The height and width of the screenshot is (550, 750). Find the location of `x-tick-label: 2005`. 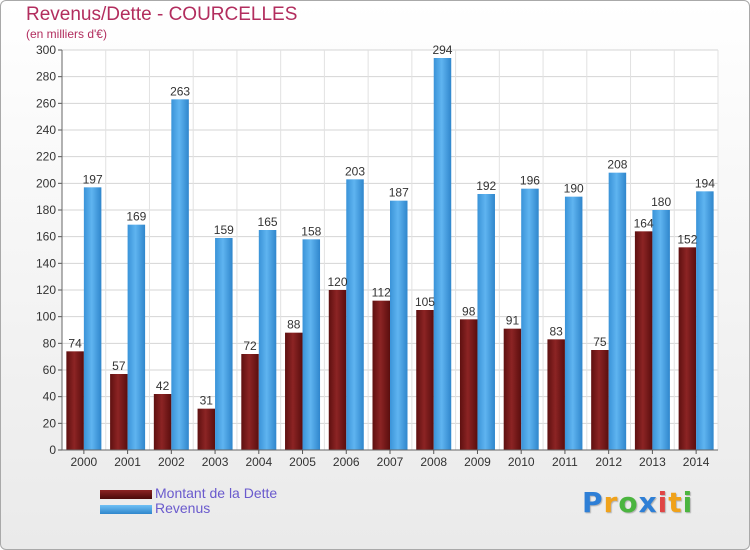

x-tick-label: 2005 is located at coordinates (302, 462).